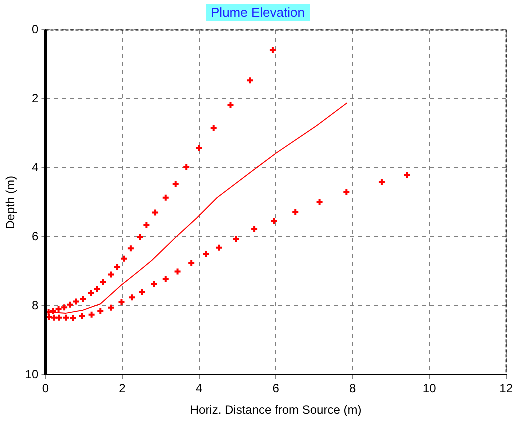 Image resolution: width=516 pixels, height=422 pixels. Describe the element at coordinates (429, 389) in the screenshot. I see `x-tick-label: 10` at that location.